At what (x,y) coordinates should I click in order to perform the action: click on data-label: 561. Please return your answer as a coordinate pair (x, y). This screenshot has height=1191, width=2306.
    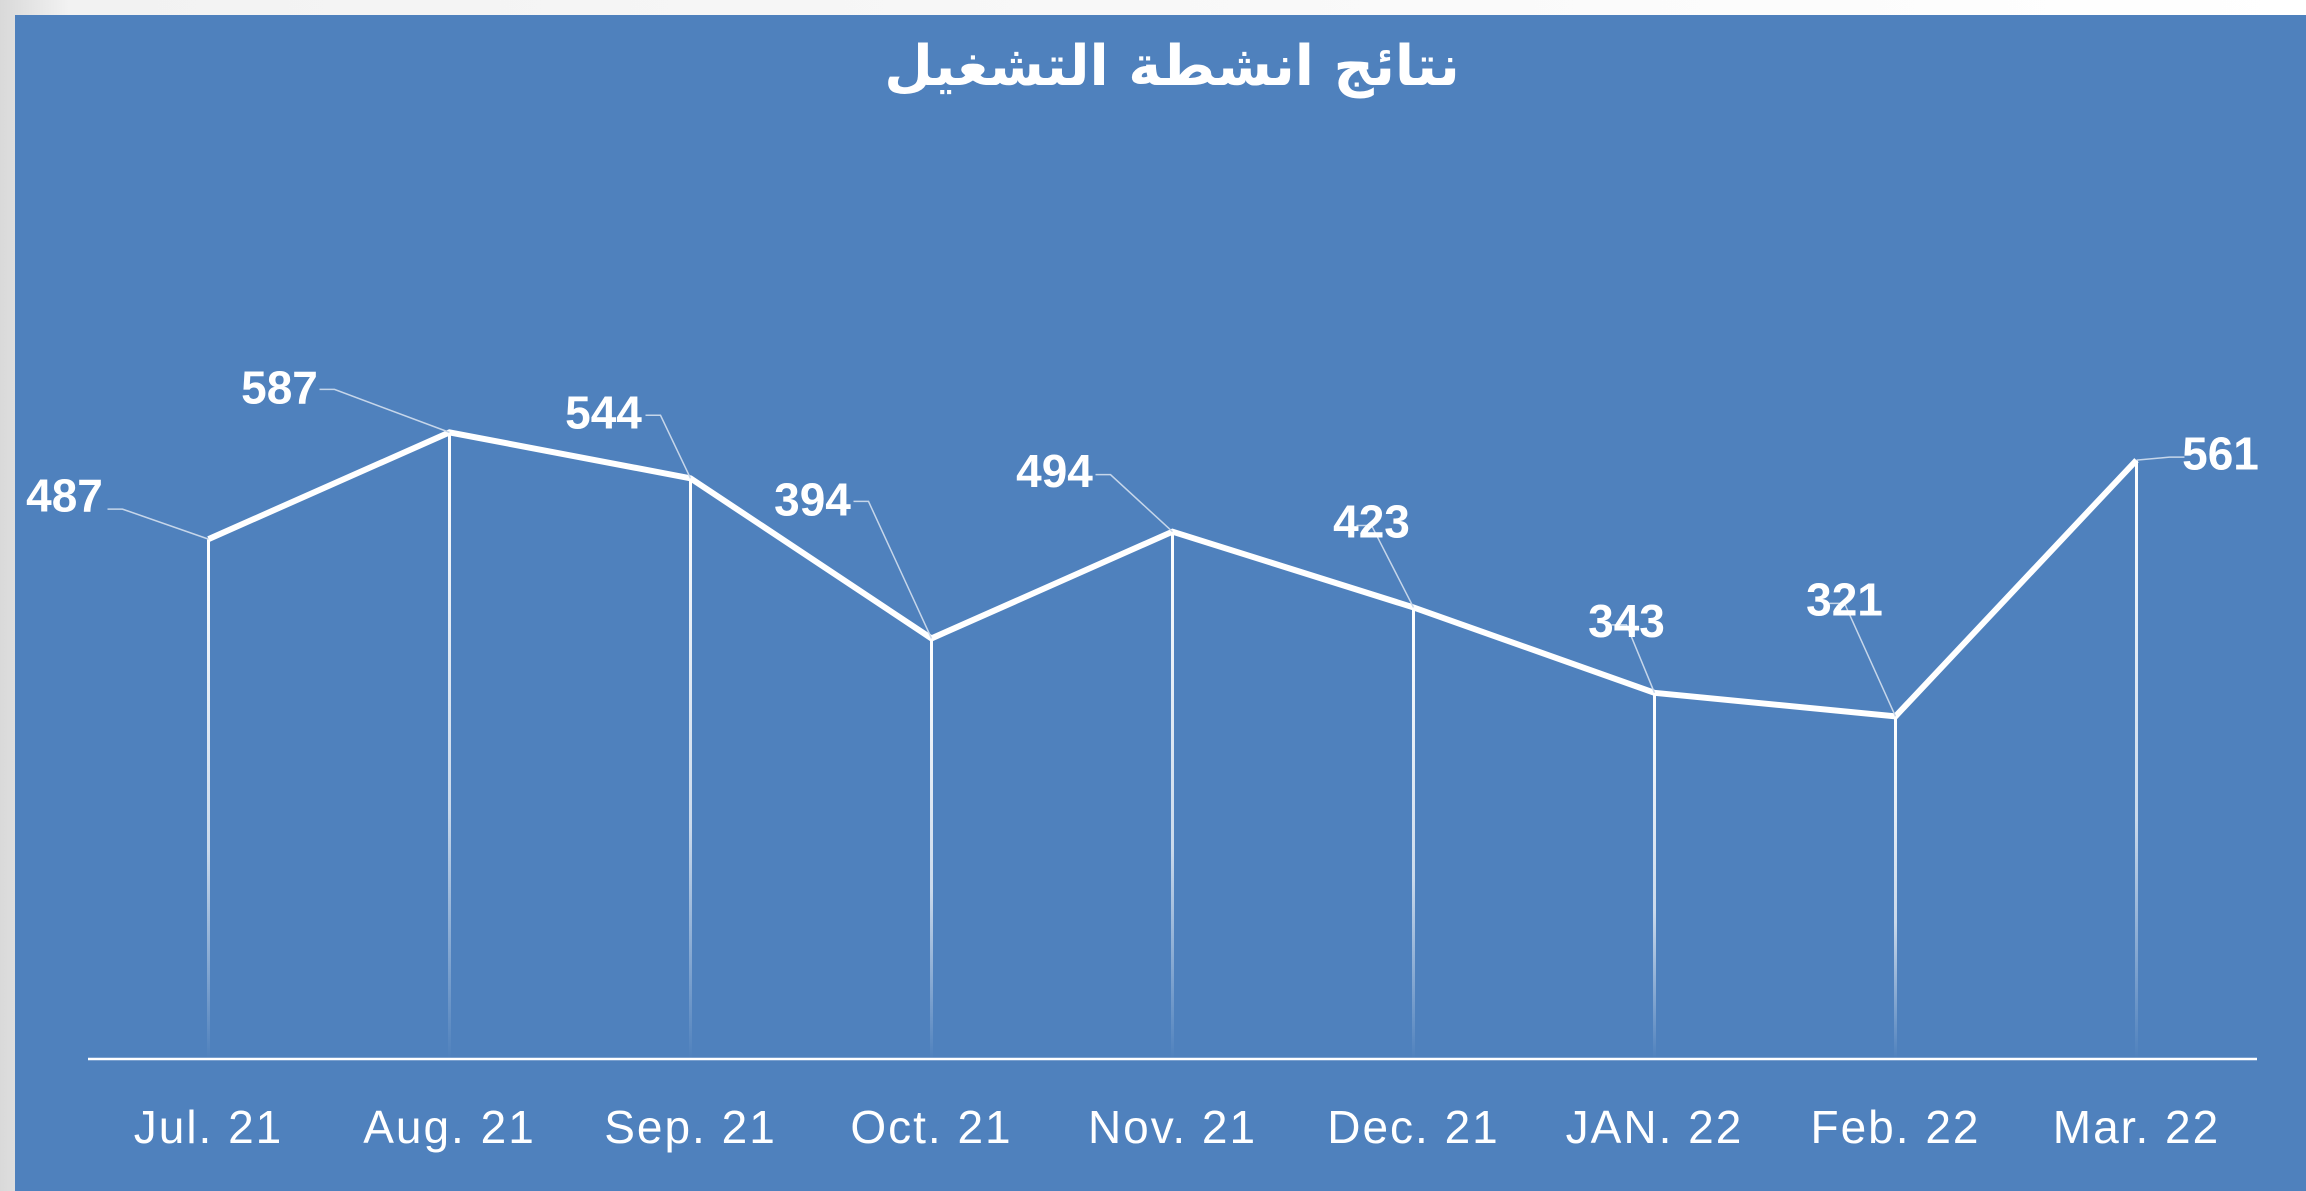
    Looking at the image, I should click on (2220, 453).